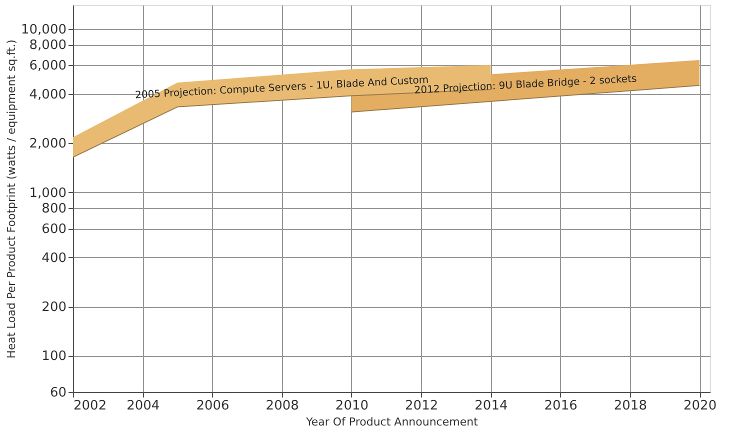 This screenshot has width=730, height=440. Describe the element at coordinates (11, 199) in the screenshot. I see `y-axis-title: Heat Load Per Product Footprint (watts / equipment sq.ft.)` at that location.